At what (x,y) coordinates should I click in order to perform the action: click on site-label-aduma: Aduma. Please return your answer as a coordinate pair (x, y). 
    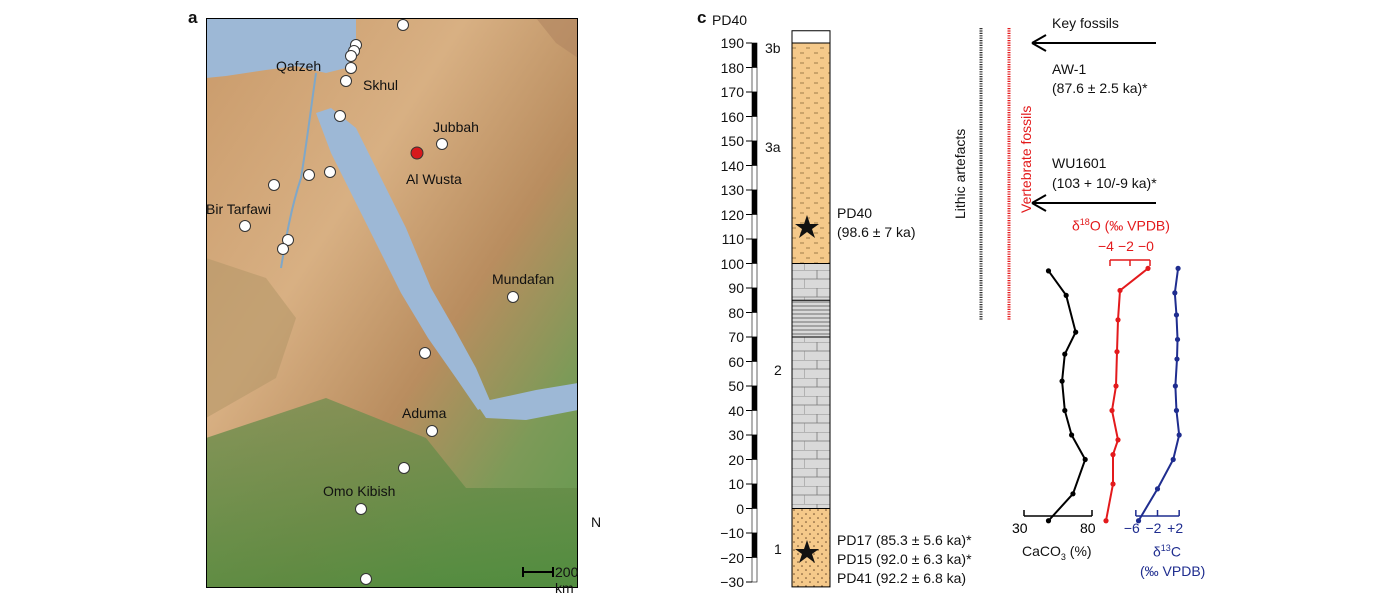
    Looking at the image, I should click on (424, 413).